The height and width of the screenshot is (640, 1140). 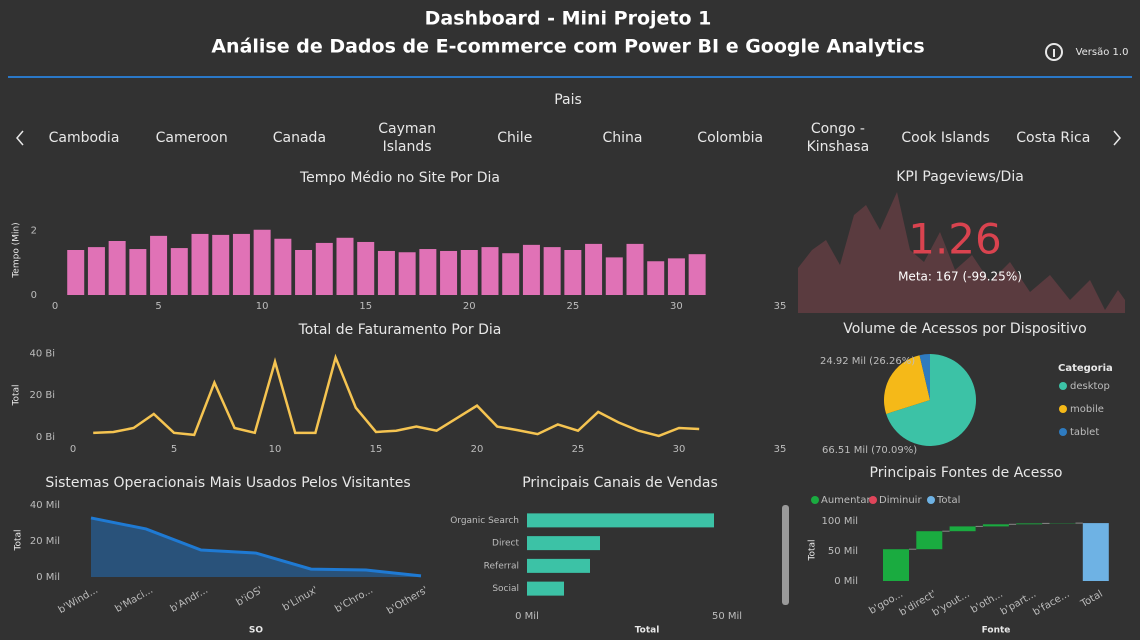 I want to click on info-icon, so click(x=1054, y=52).